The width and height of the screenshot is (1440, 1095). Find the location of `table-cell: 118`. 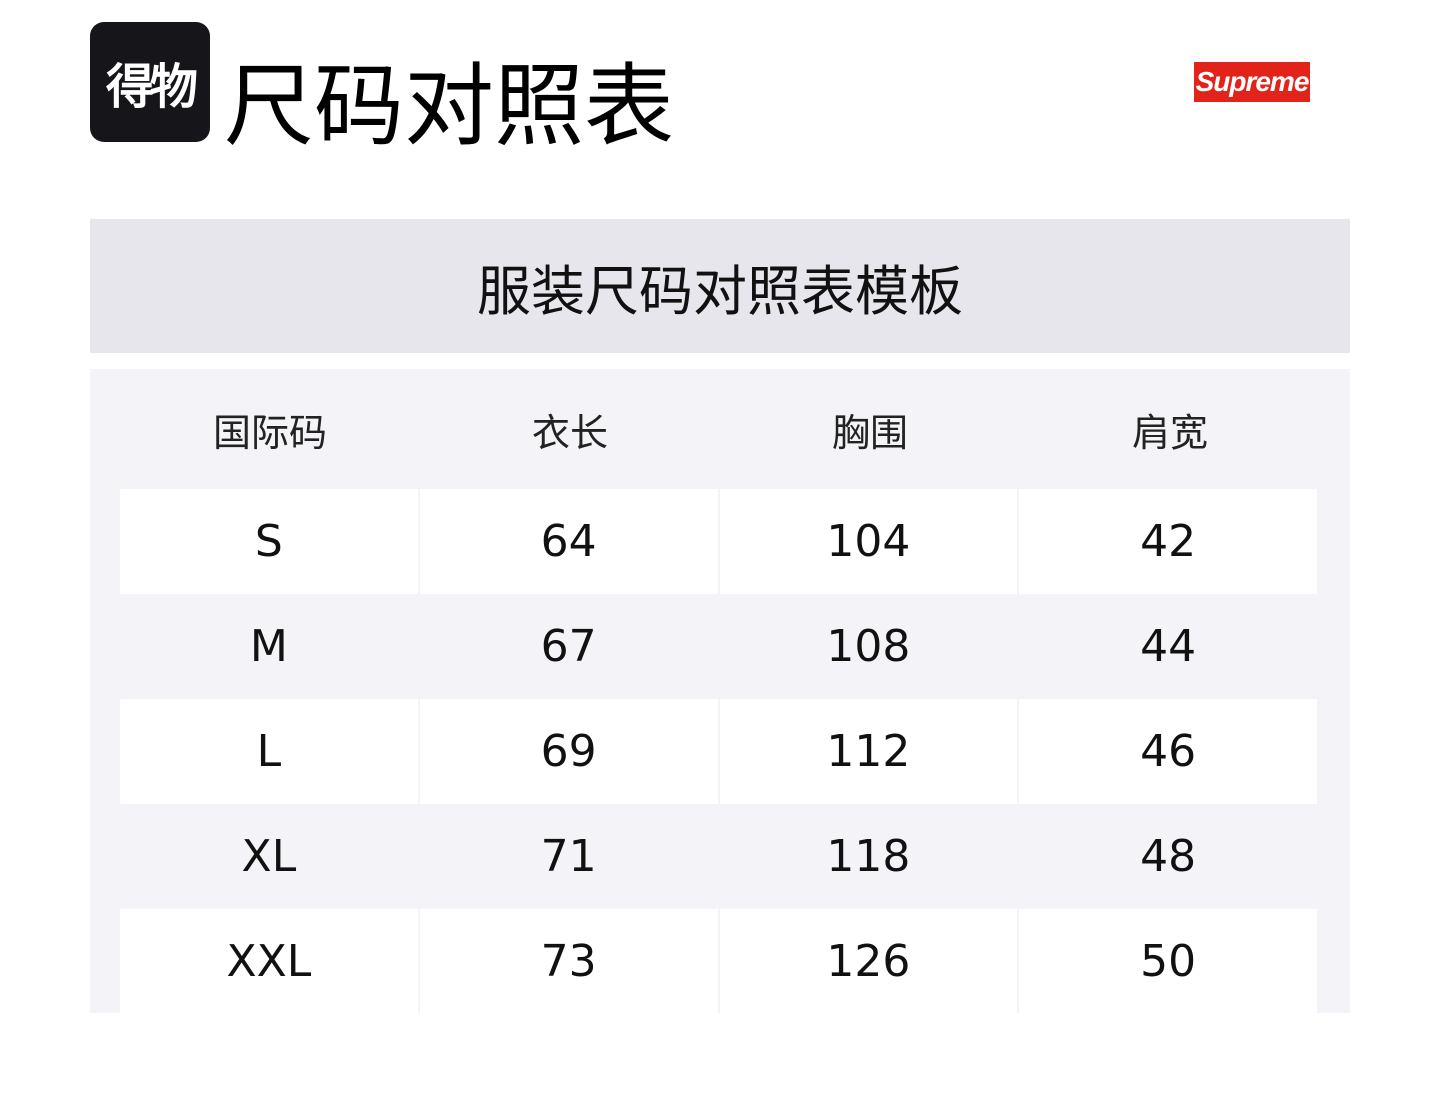

table-cell: 118 is located at coordinates (868, 856).